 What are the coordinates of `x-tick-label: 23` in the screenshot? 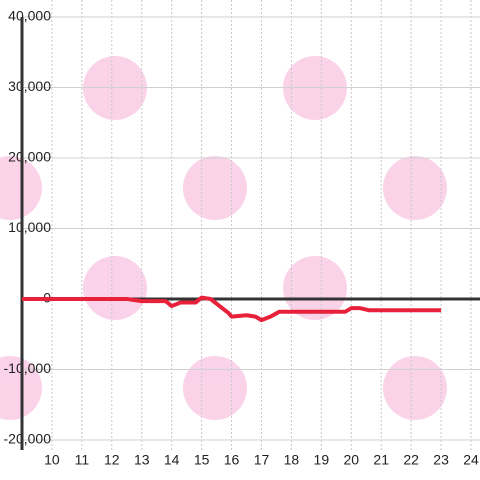 It's located at (441, 460).